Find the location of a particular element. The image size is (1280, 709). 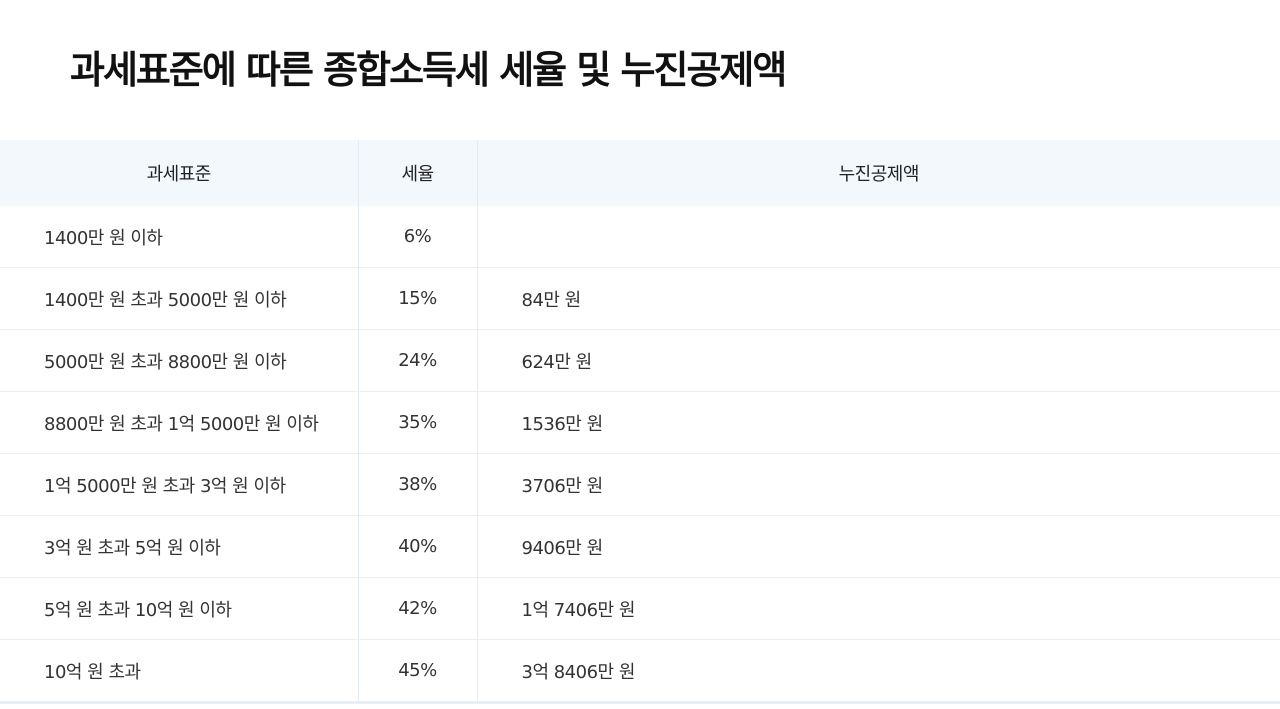

page-title: 과세표준에 따른 종합소득세 세율 및 누진공제액 is located at coordinates (428, 70).